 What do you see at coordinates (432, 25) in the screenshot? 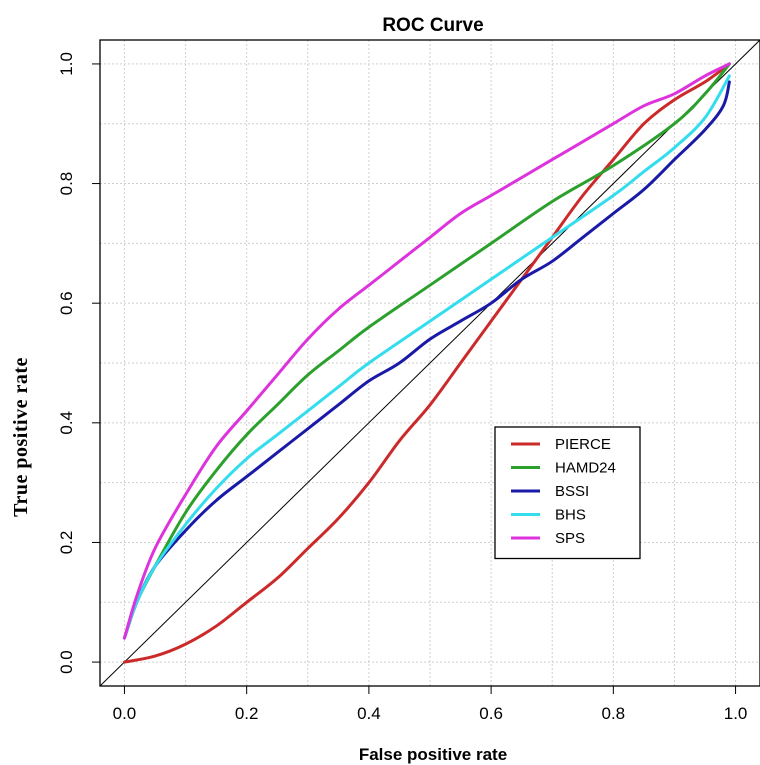
I see `chart-title: ROC Curve` at bounding box center [432, 25].